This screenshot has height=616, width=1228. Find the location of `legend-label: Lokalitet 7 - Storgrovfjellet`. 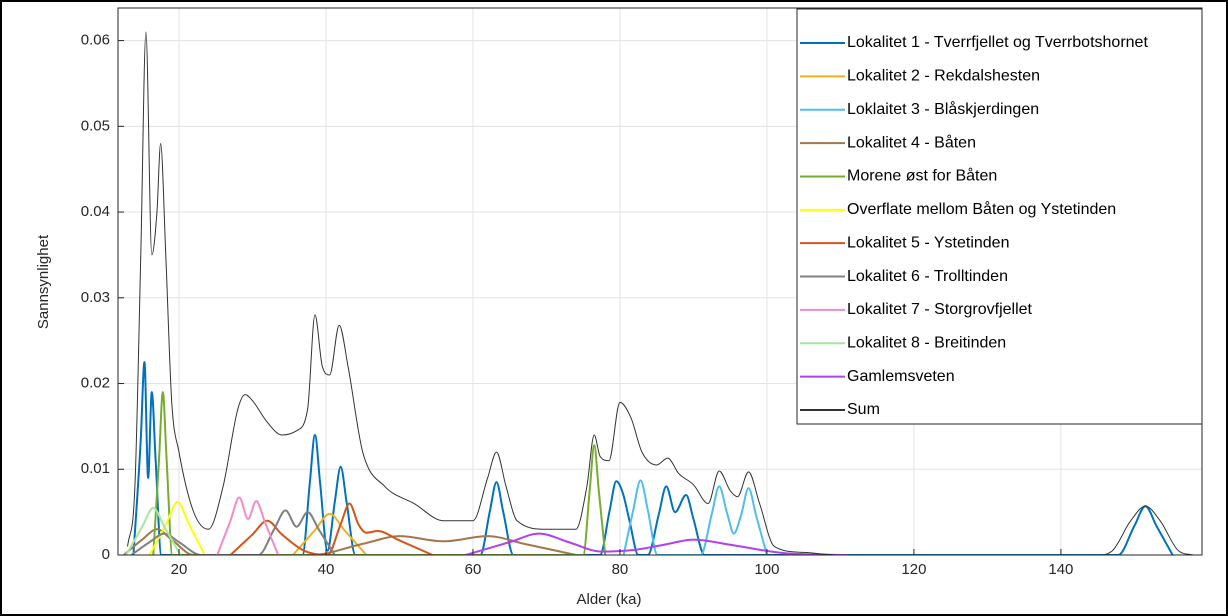

legend-label: Lokalitet 7 - Storgrovfjellet is located at coordinates (940, 309).